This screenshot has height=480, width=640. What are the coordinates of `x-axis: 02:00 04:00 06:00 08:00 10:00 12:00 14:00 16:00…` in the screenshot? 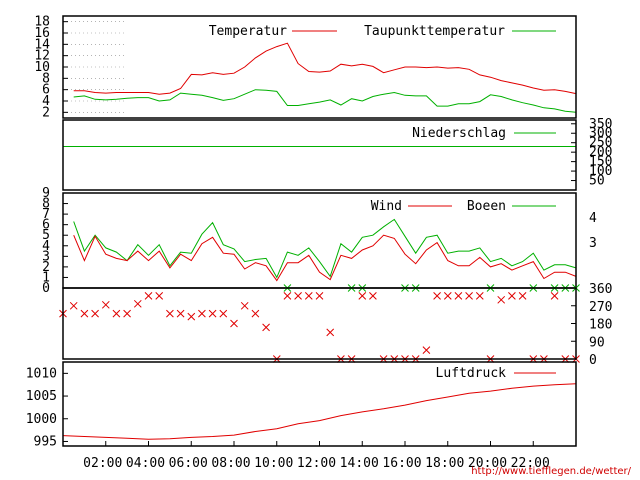 It's located at (316, 456).